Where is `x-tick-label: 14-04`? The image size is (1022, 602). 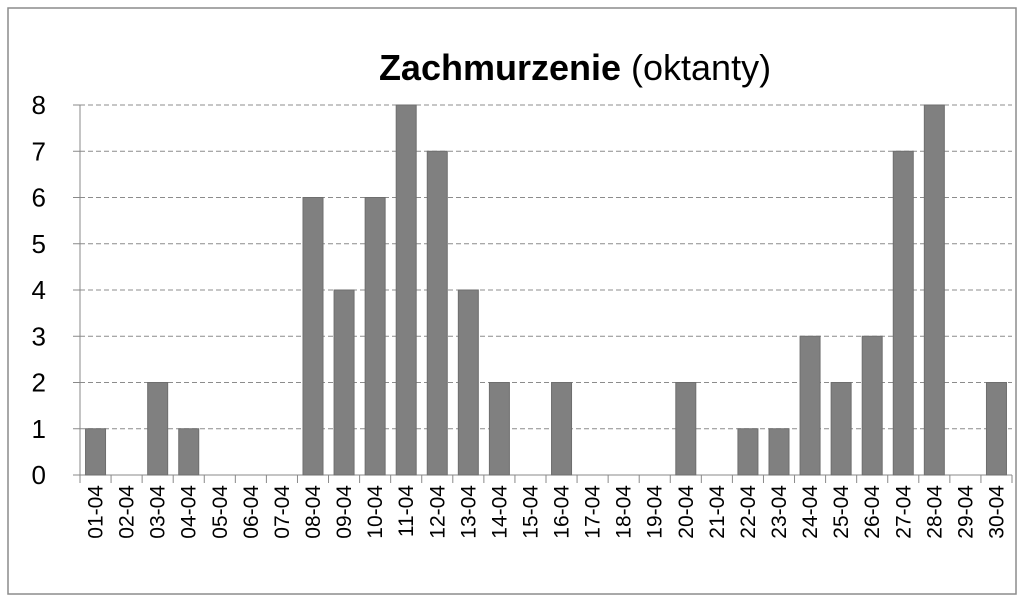 x-tick-label: 14-04 is located at coordinates (499, 512).